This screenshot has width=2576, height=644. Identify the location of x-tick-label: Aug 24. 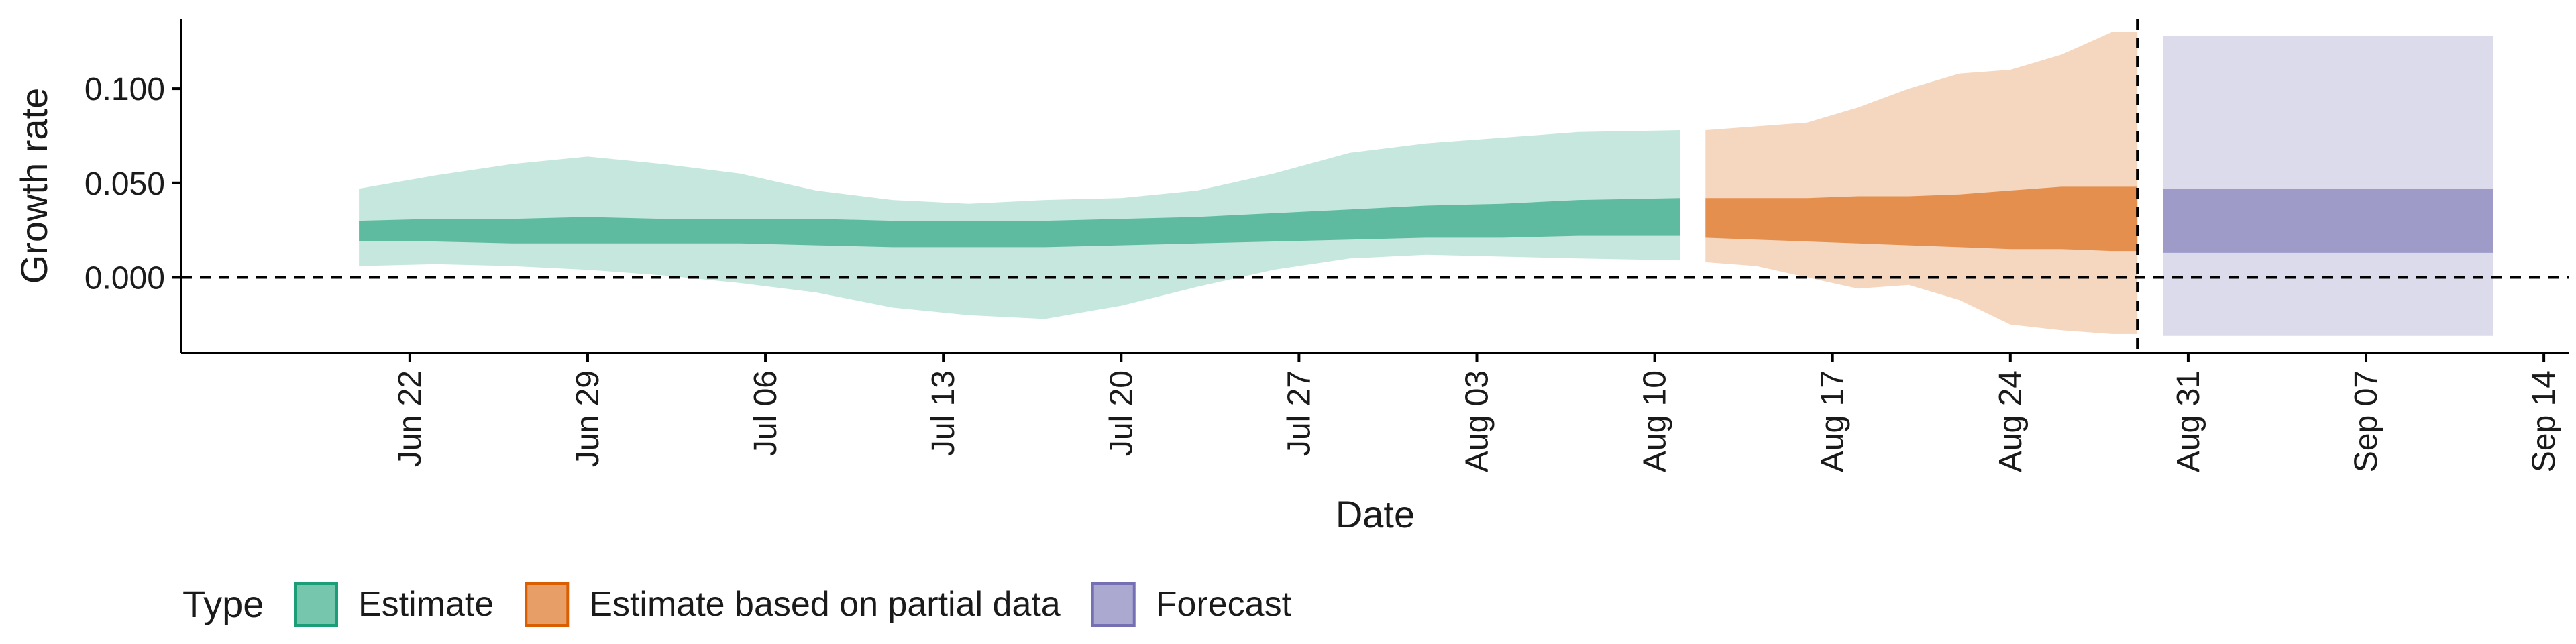
(2011, 421).